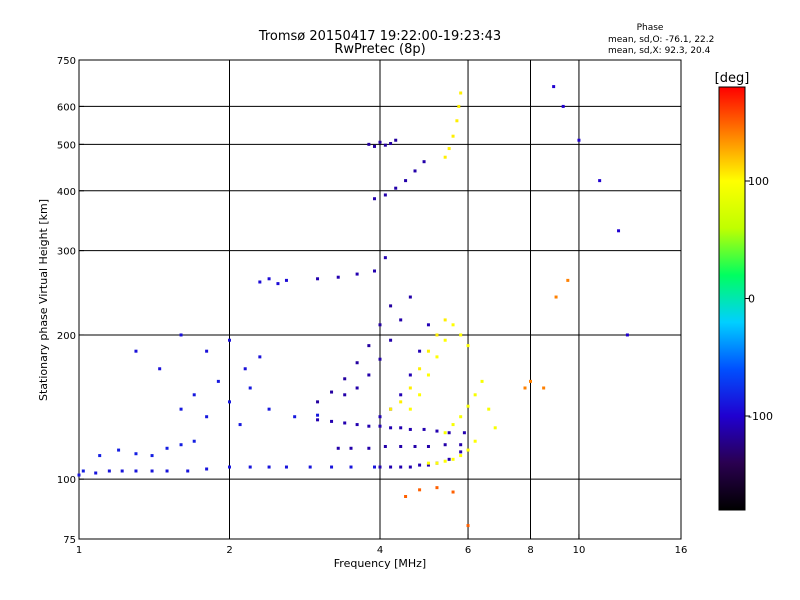 The width and height of the screenshot is (800, 600). I want to click on x-axis-label: Frequency [MHz], so click(380, 563).